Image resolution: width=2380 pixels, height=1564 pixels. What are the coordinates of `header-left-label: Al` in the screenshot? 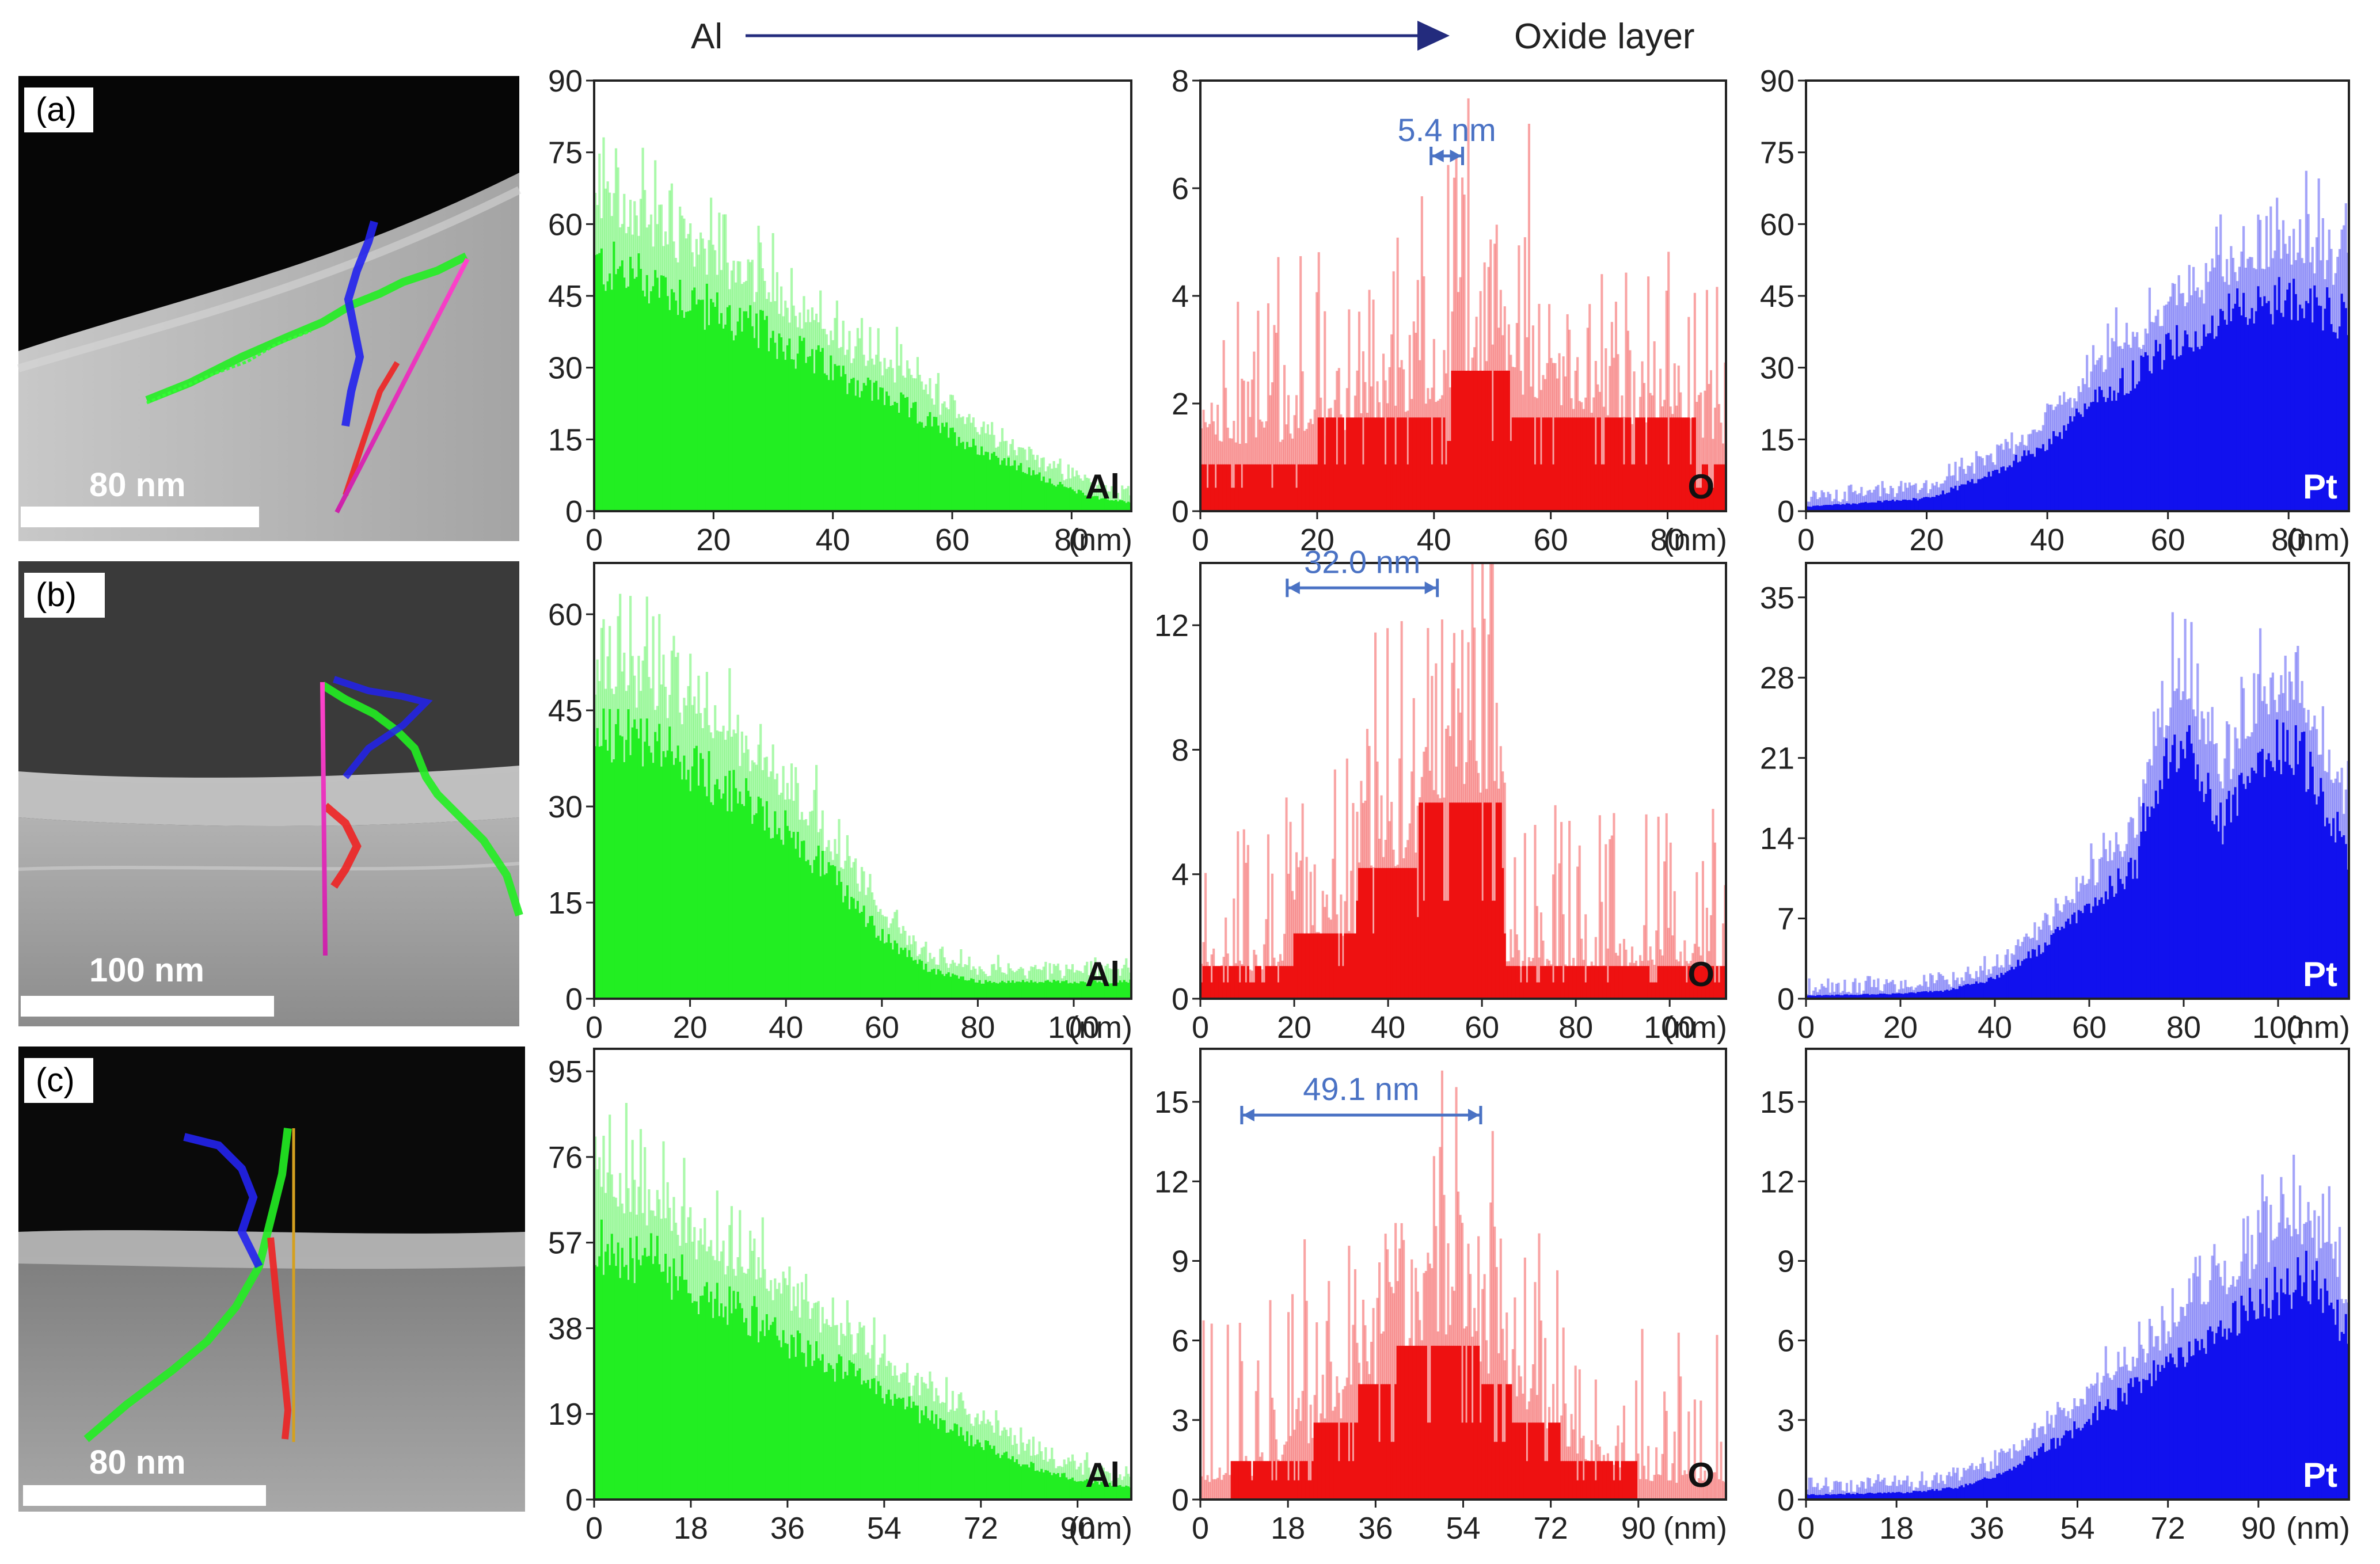 It's located at (707, 36).